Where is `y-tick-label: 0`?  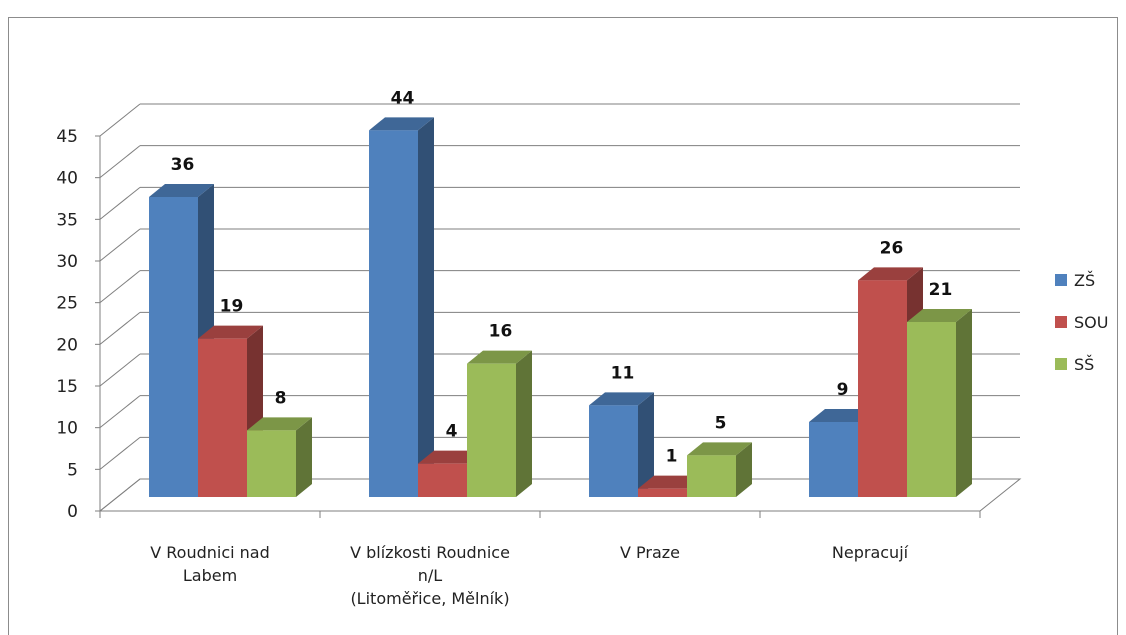 y-tick-label: 0 is located at coordinates (72, 512).